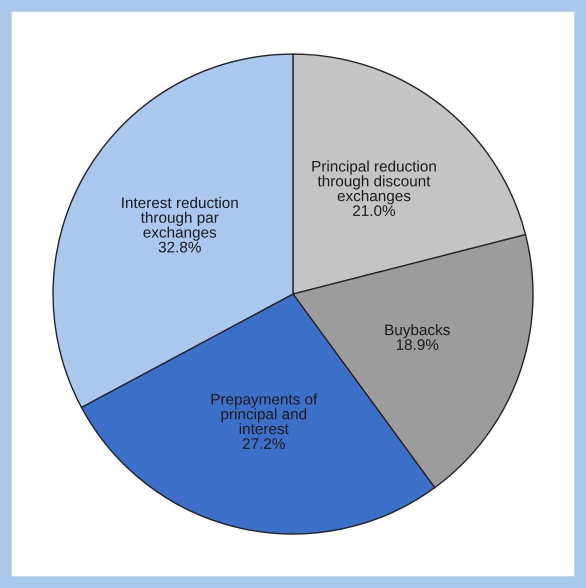 The width and height of the screenshot is (586, 588). Describe the element at coordinates (417, 331) in the screenshot. I see `slice-label: Buybacks` at that location.